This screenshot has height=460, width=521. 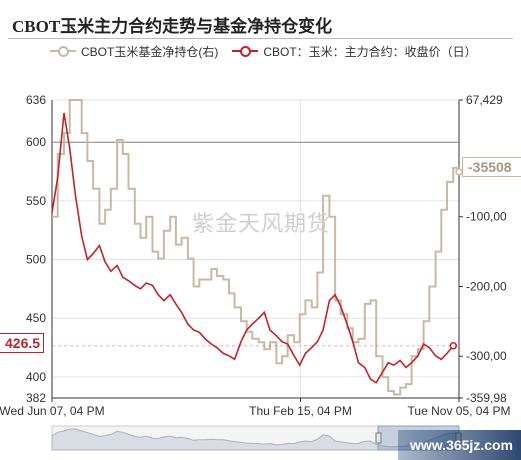 I want to click on y-right-tick-label: 67,429, so click(x=484, y=100).